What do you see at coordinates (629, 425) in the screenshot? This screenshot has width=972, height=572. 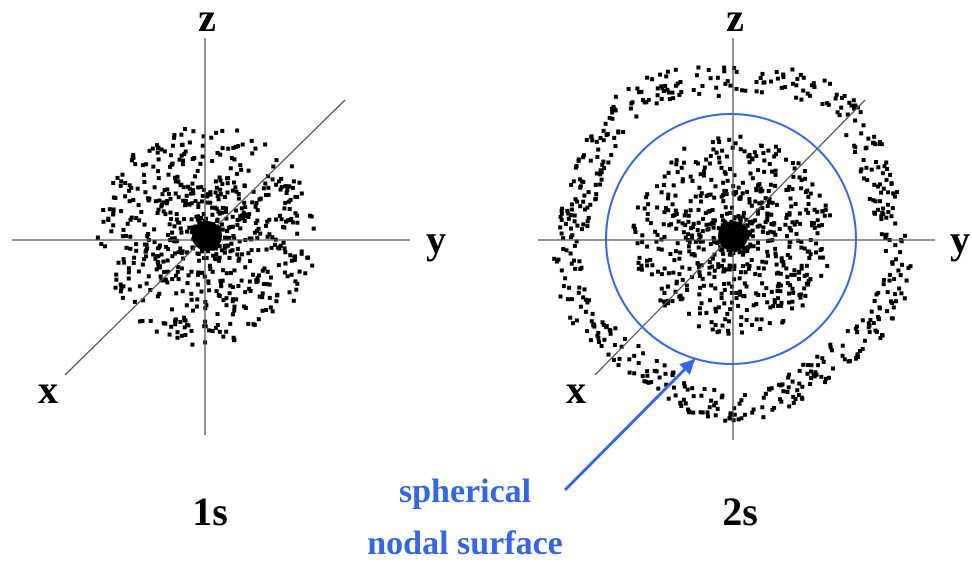 I see `arrow` at bounding box center [629, 425].